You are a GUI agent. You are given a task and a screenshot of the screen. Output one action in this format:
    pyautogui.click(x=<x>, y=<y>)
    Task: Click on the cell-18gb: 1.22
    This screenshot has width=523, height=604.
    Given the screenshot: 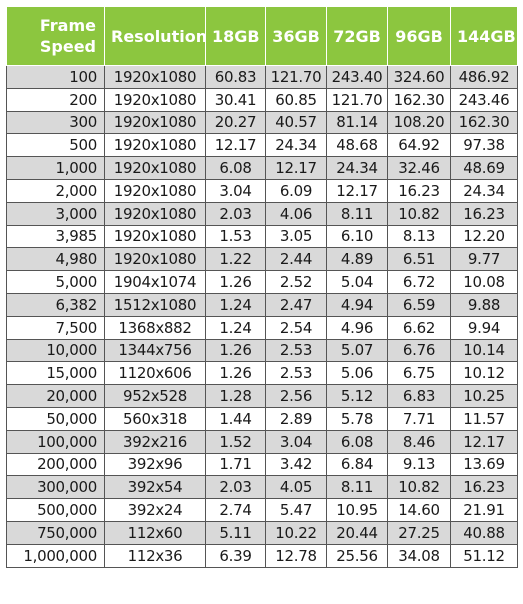 What is the action you would take?
    pyautogui.click(x=236, y=259)
    